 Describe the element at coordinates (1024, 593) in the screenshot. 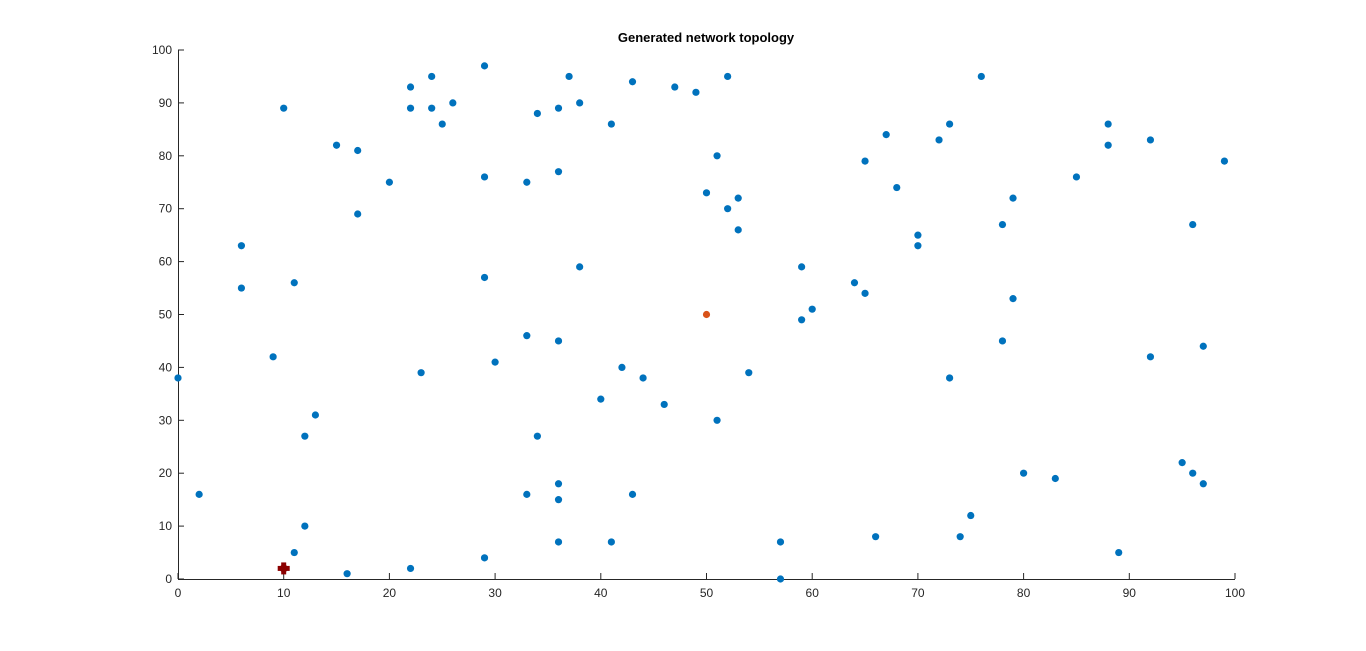

I see `x-tick-label: 80` at that location.